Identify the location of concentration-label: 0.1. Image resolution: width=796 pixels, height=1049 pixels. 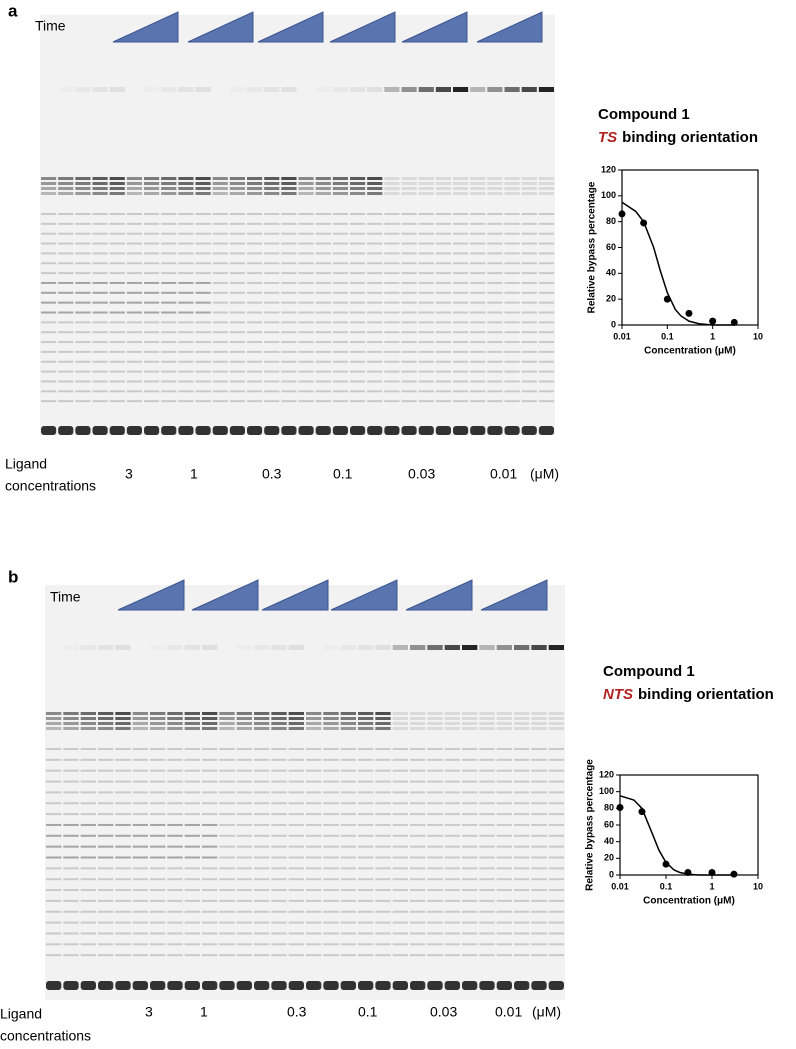
(343, 474).